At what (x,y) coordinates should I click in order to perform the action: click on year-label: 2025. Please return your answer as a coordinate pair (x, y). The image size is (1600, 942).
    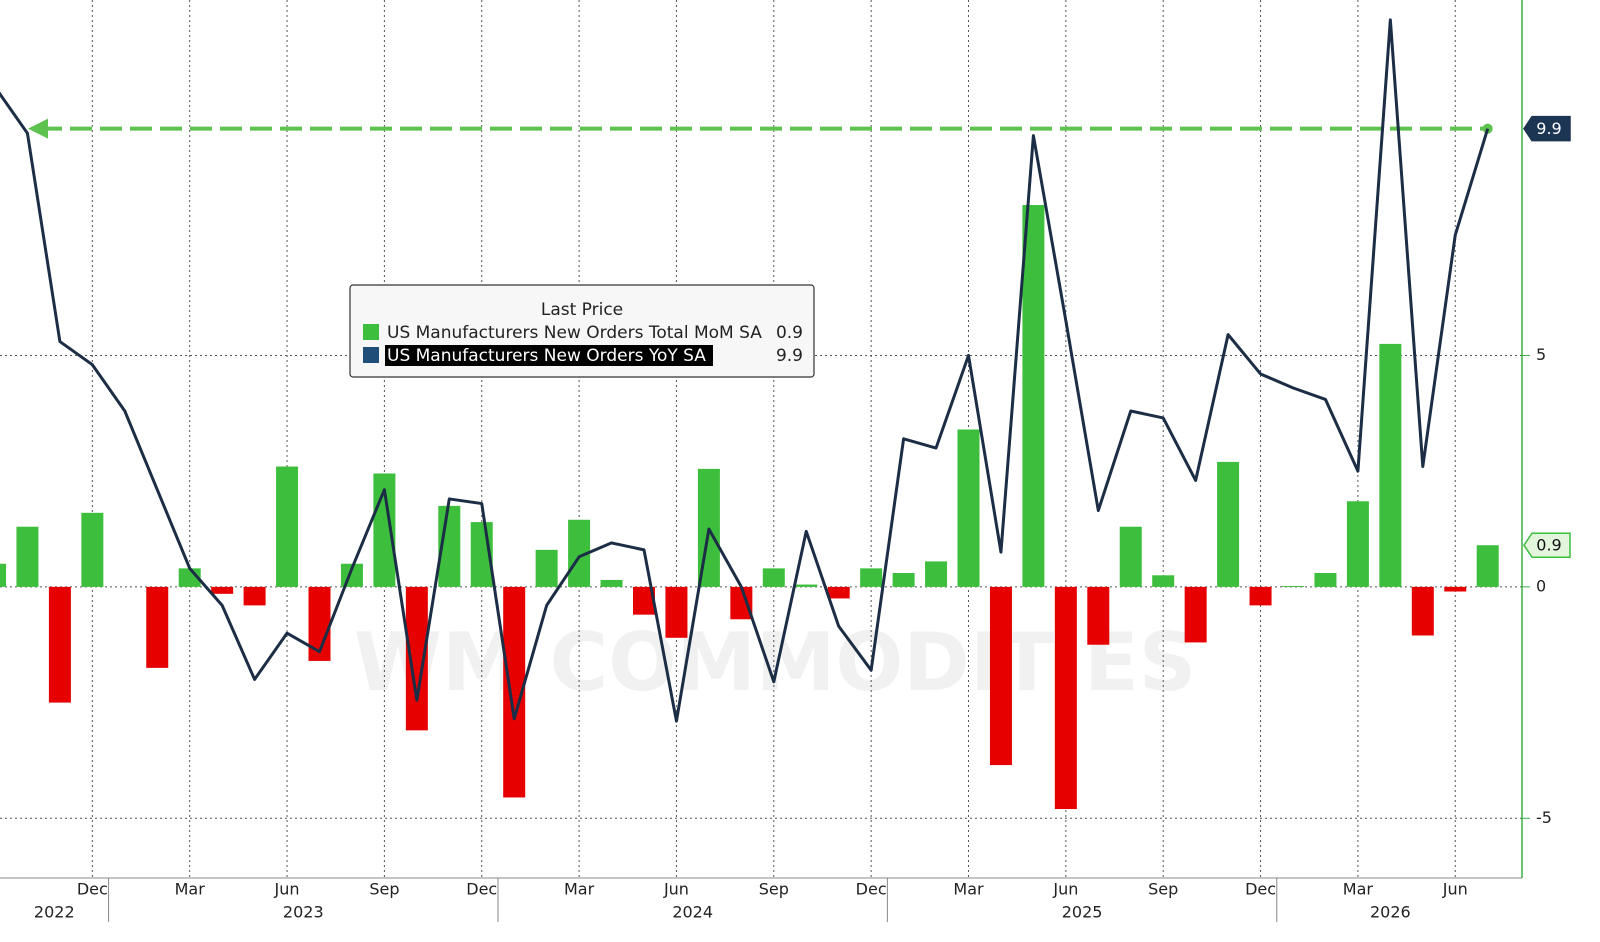
    Looking at the image, I should click on (1082, 912).